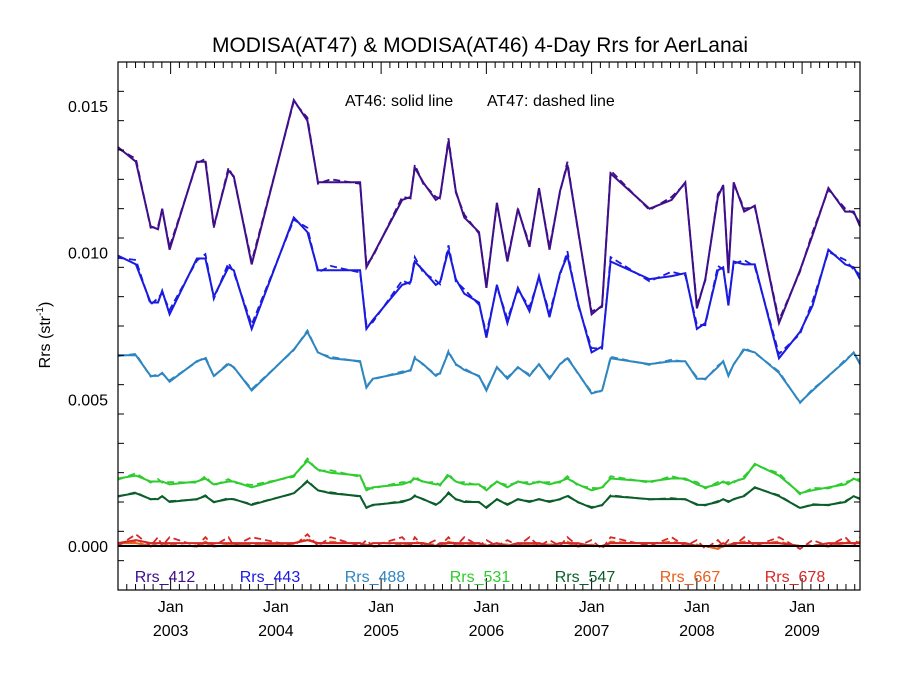 This screenshot has height=675, width=900. I want to click on x-tick-year-label: 2009, so click(802, 631).